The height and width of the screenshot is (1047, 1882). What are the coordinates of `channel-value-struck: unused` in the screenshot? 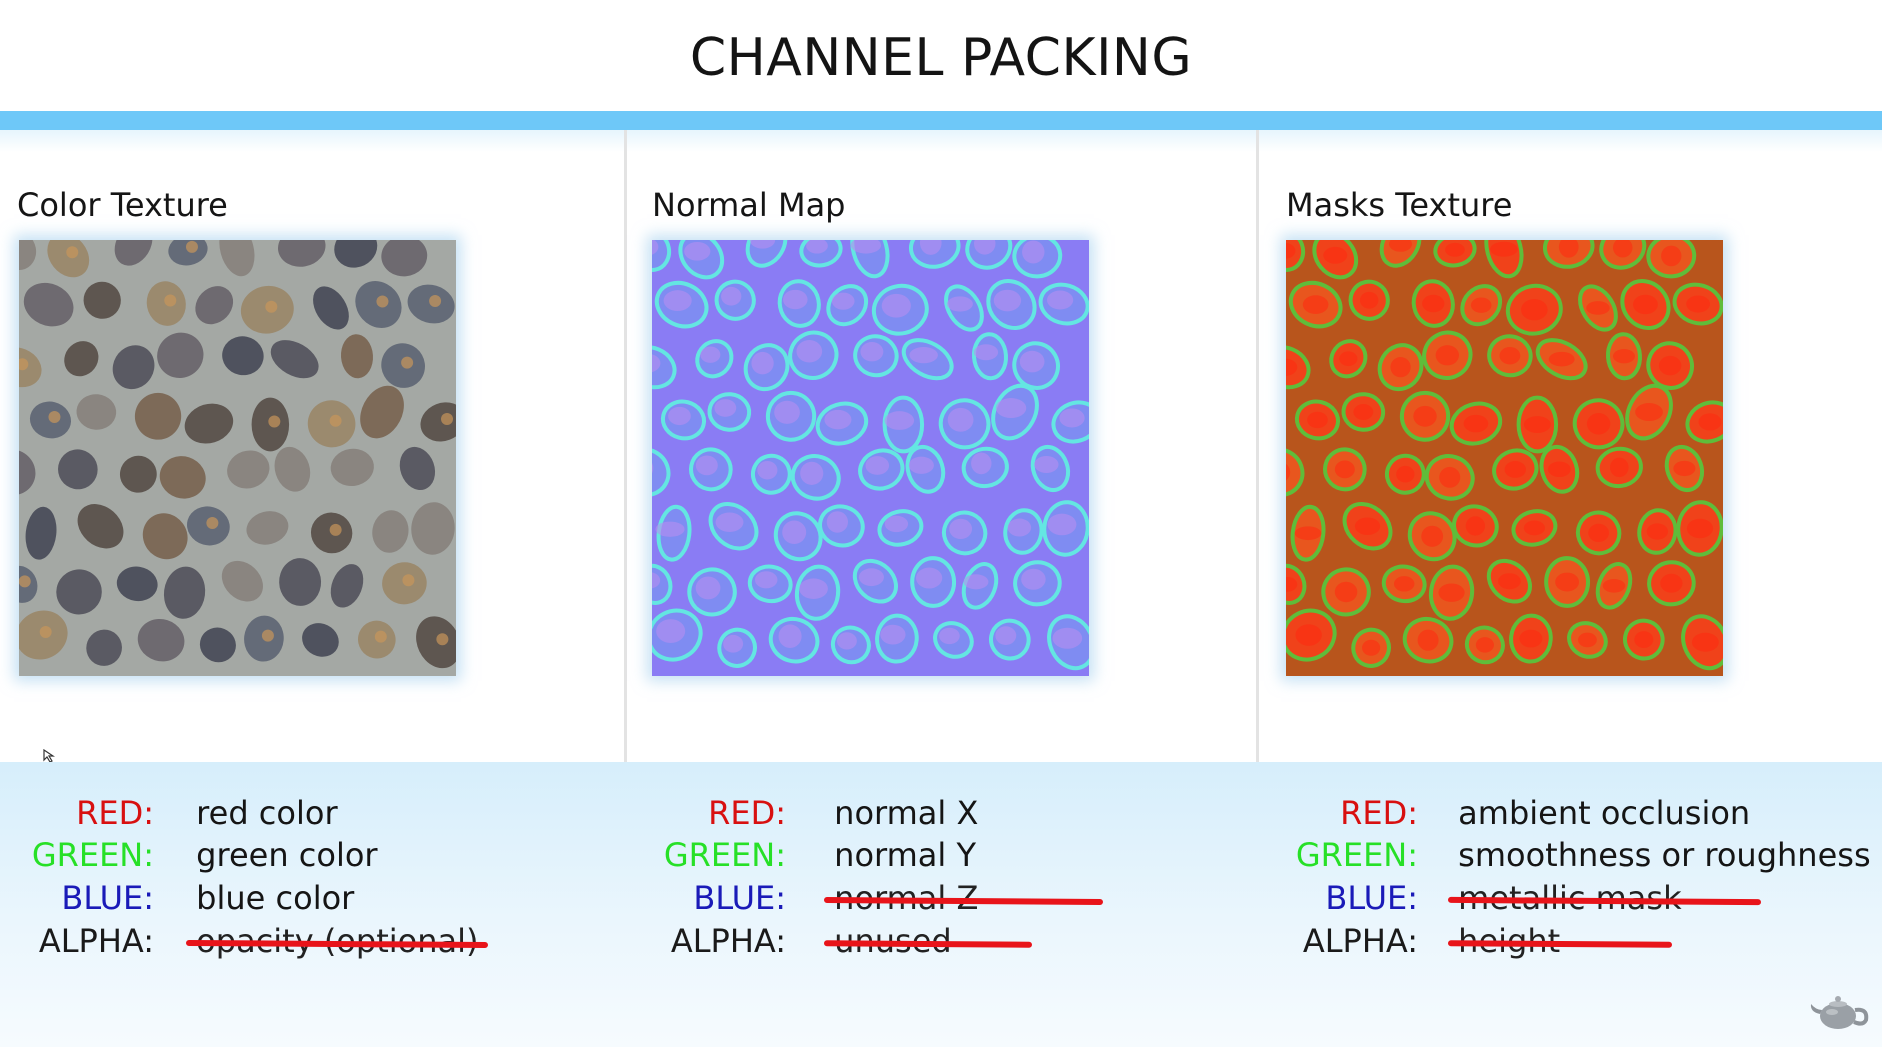 It's located at (928, 941).